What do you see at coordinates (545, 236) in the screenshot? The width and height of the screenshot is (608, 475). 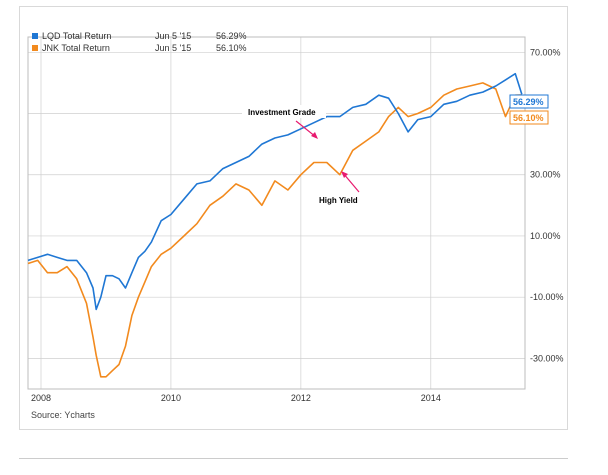 I see `y-tick-label: 10.00%` at bounding box center [545, 236].